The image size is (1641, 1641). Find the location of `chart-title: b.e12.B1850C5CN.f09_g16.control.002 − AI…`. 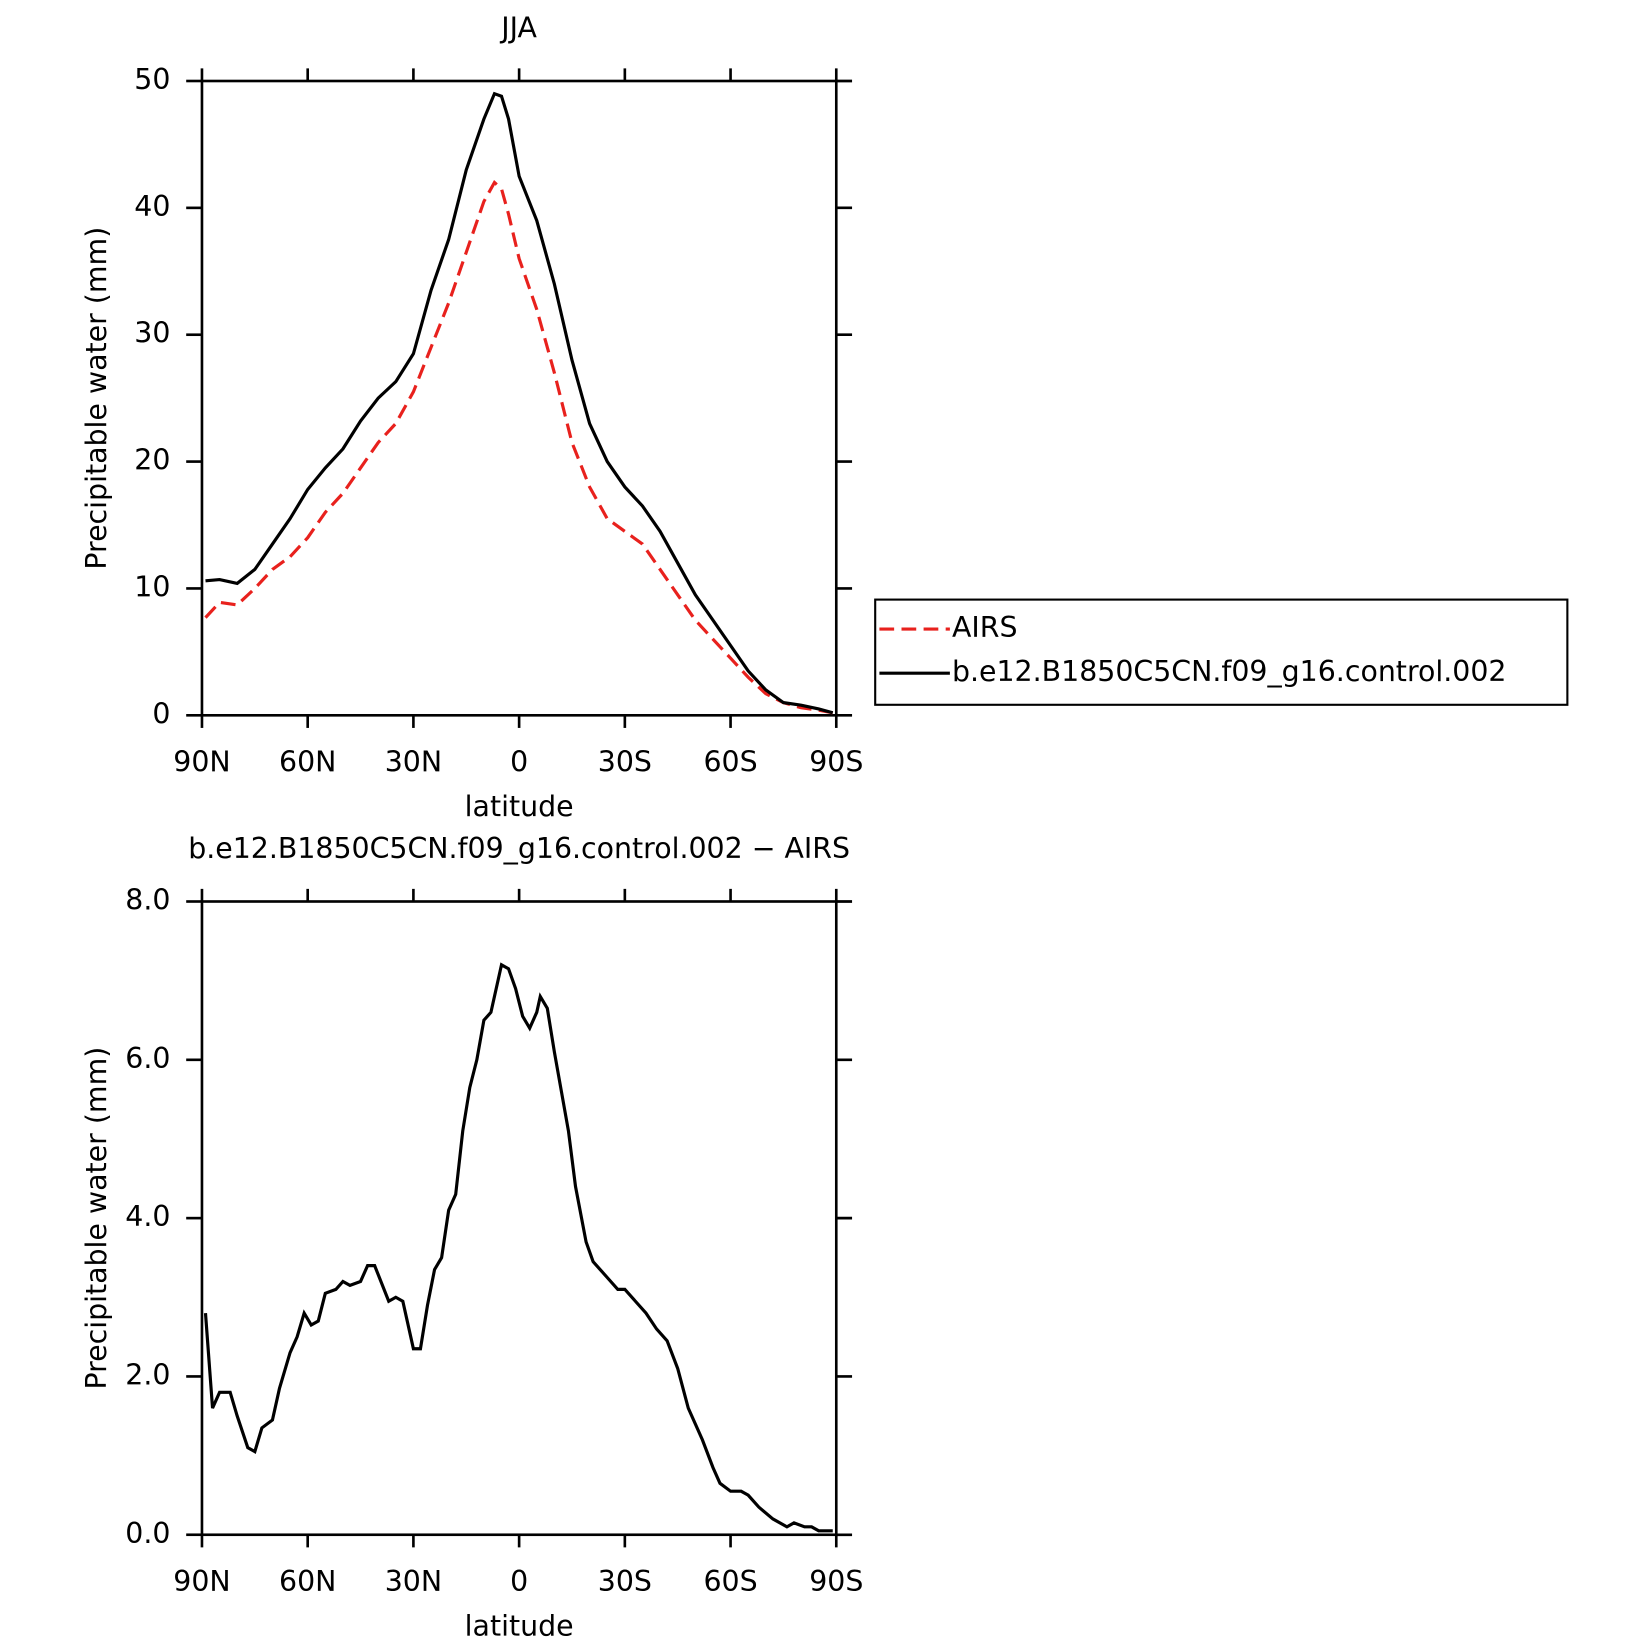

chart-title: b.e12.B1850C5CN.f09_g16.control.002 − AI… is located at coordinates (519, 848).